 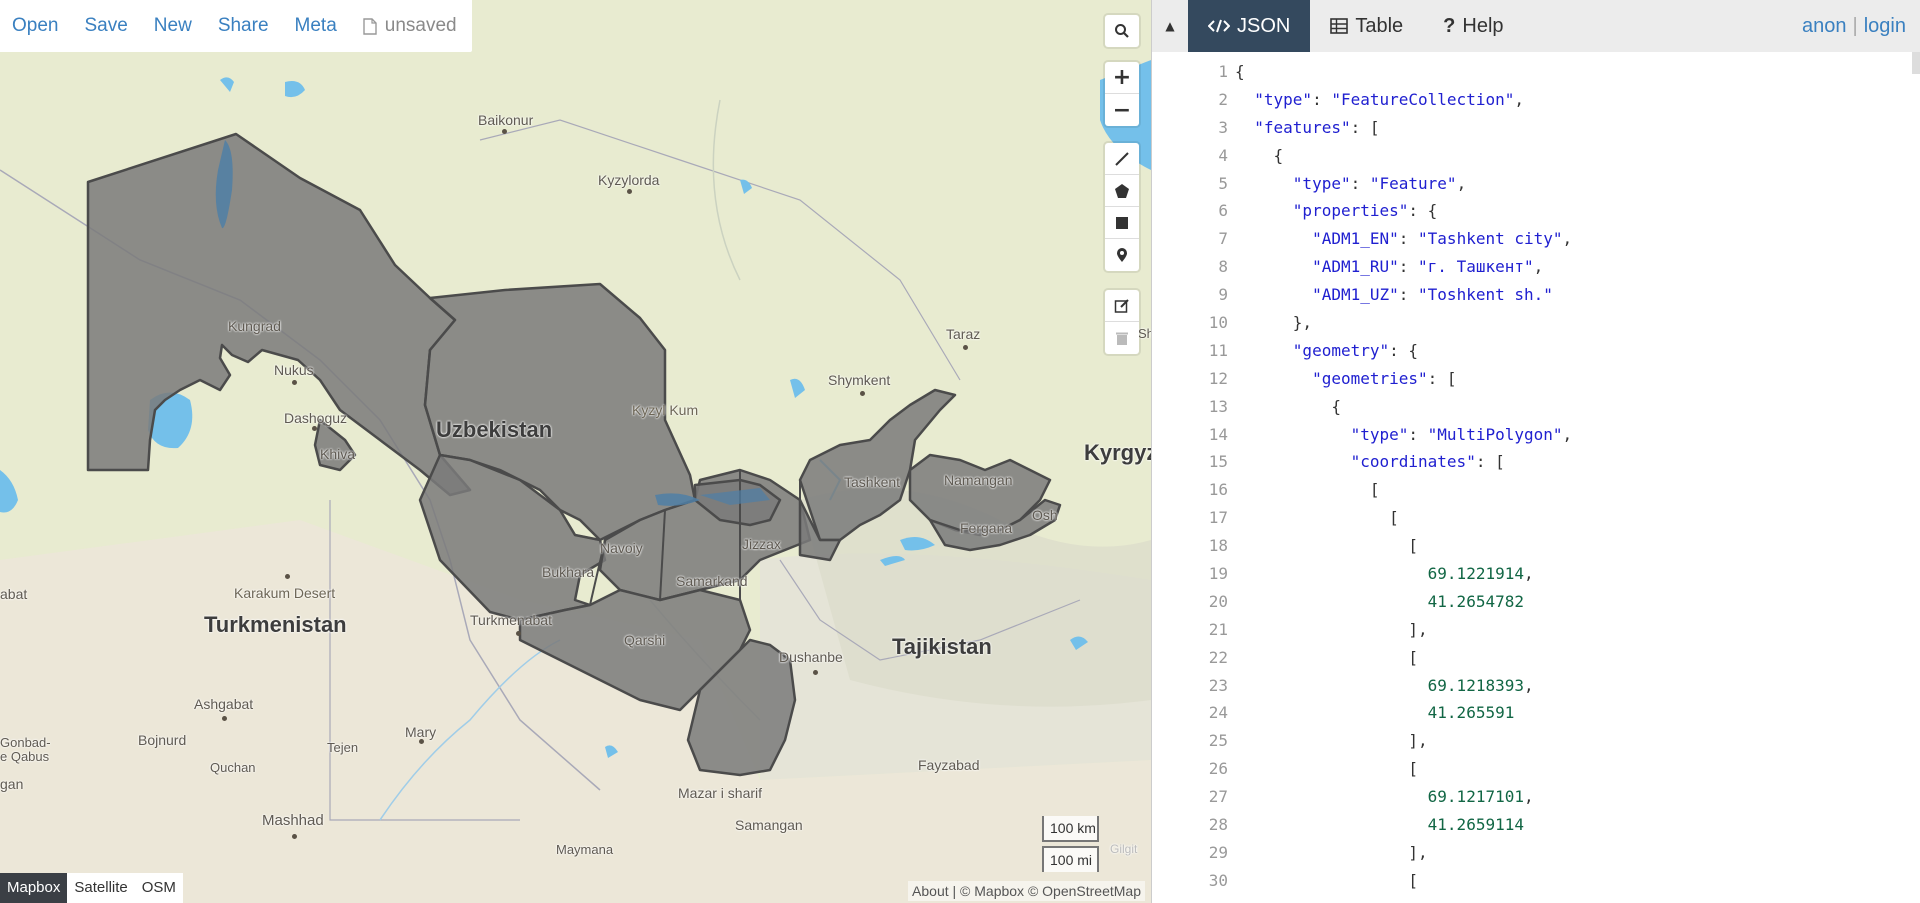 What do you see at coordinates (224, 704) in the screenshot?
I see `place-label: Ashgabat` at bounding box center [224, 704].